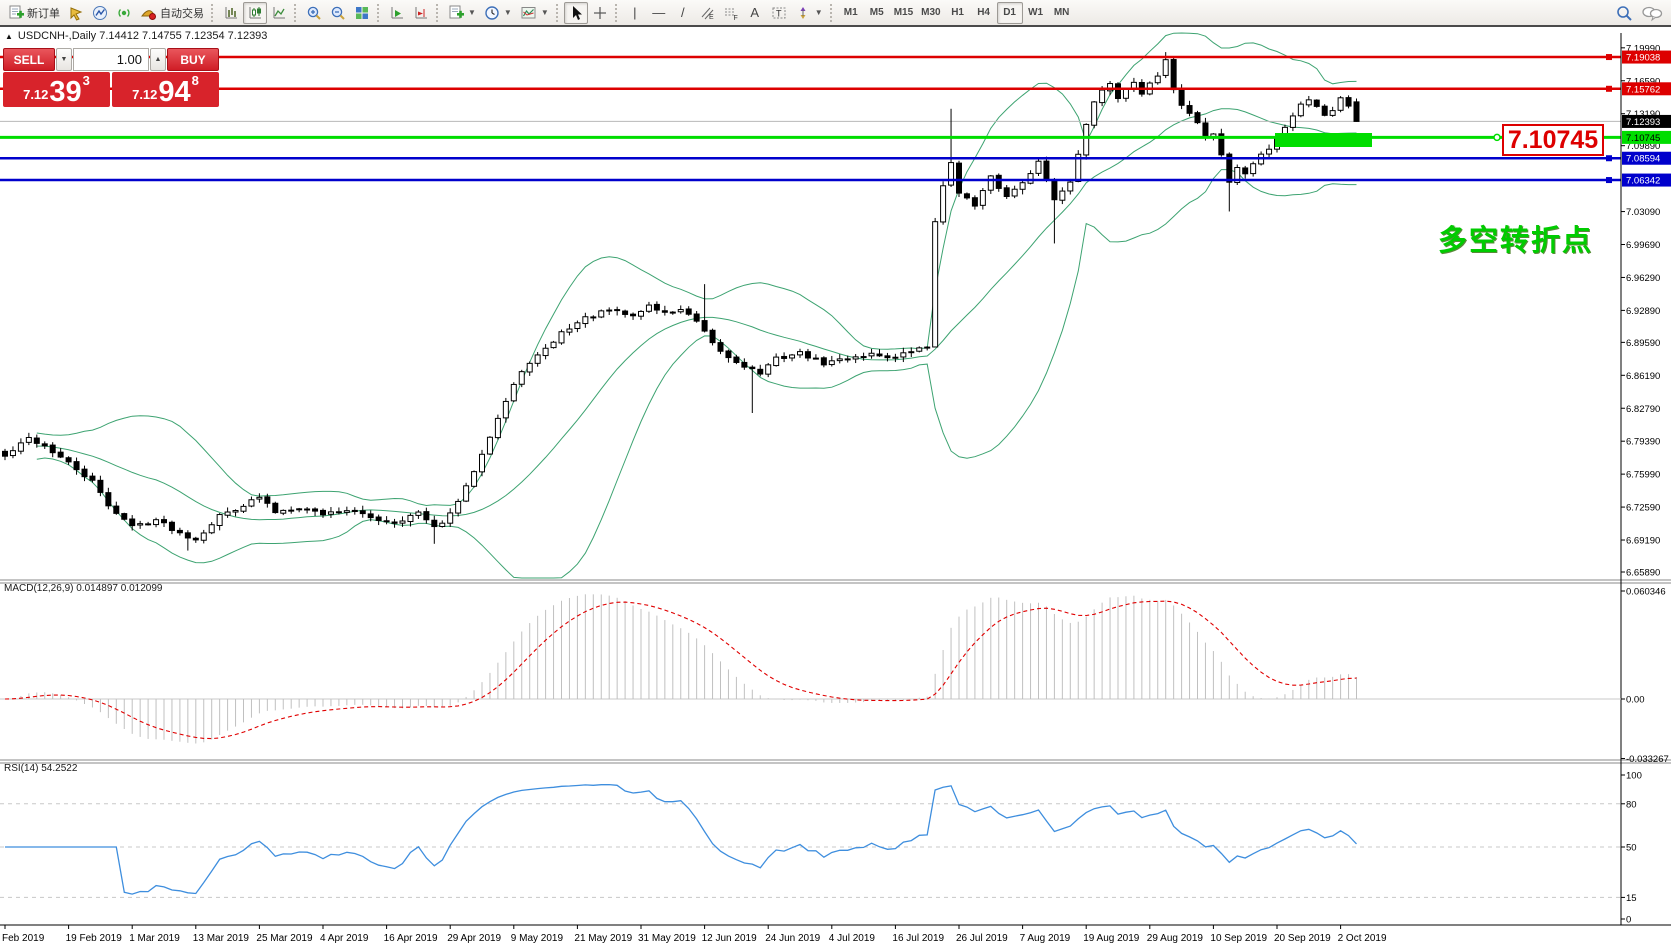 This screenshot has height=949, width=1671. What do you see at coordinates (1553, 140) in the screenshot?
I see `price-callout-box: 7.10745` at bounding box center [1553, 140].